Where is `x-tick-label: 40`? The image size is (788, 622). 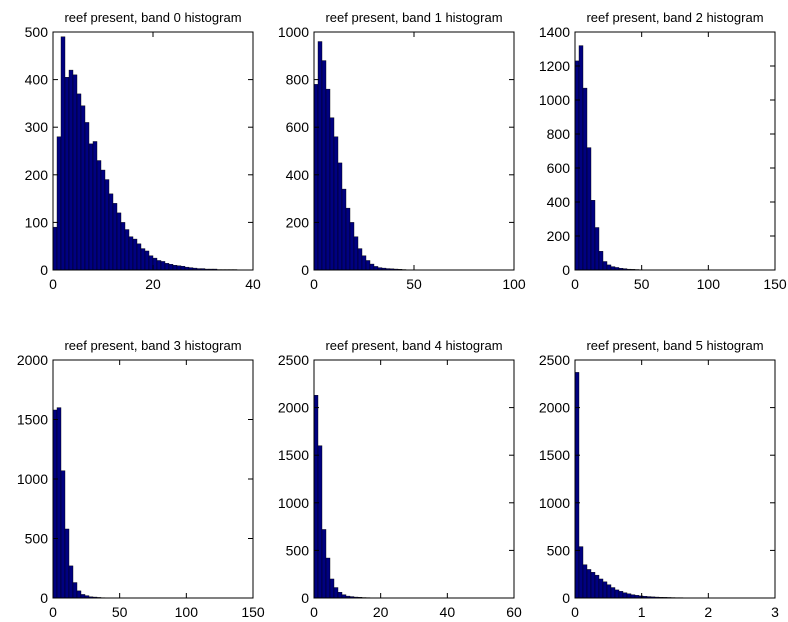
x-tick-label: 40 is located at coordinates (448, 612).